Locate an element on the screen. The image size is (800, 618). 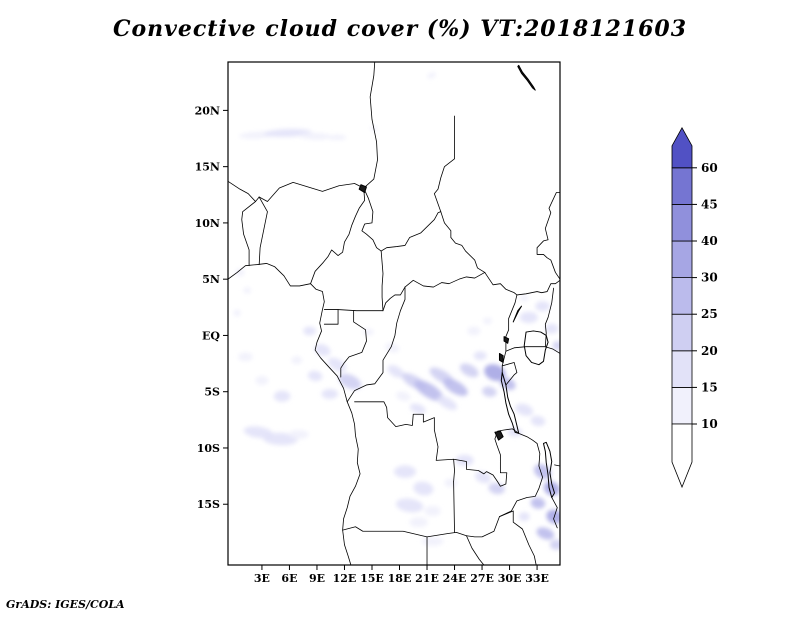
border-rwanda-burundi is located at coordinates (509, 374).